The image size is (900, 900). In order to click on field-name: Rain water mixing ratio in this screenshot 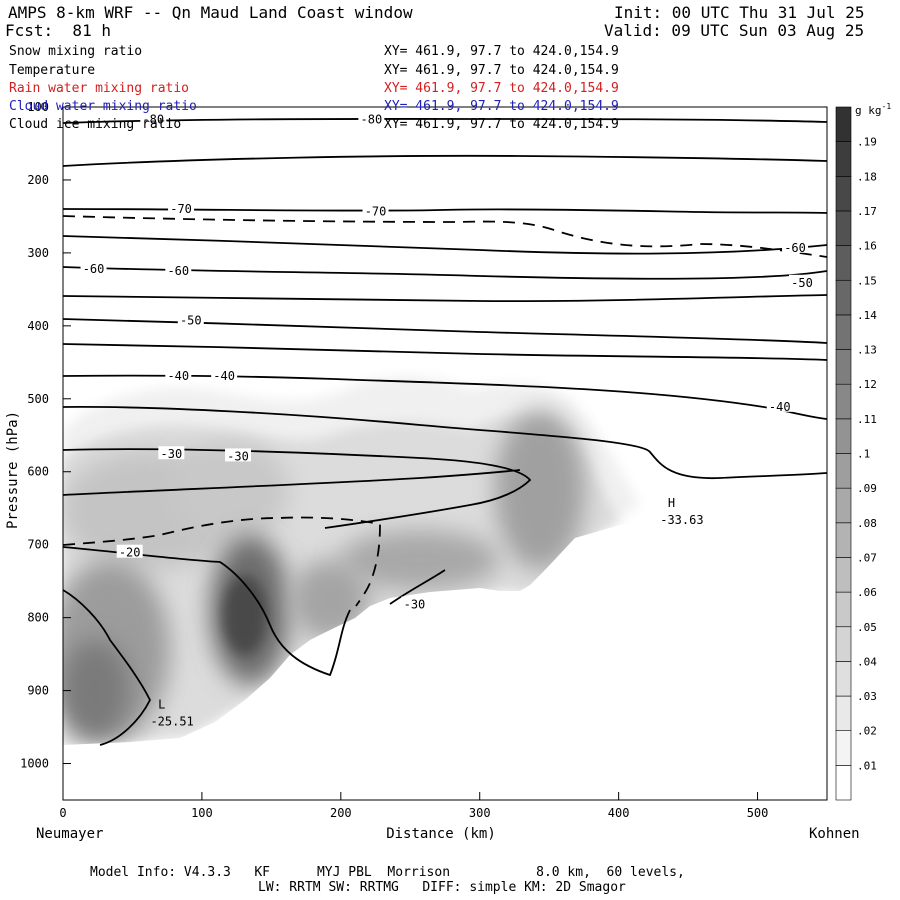, I will do `click(99, 88)`.